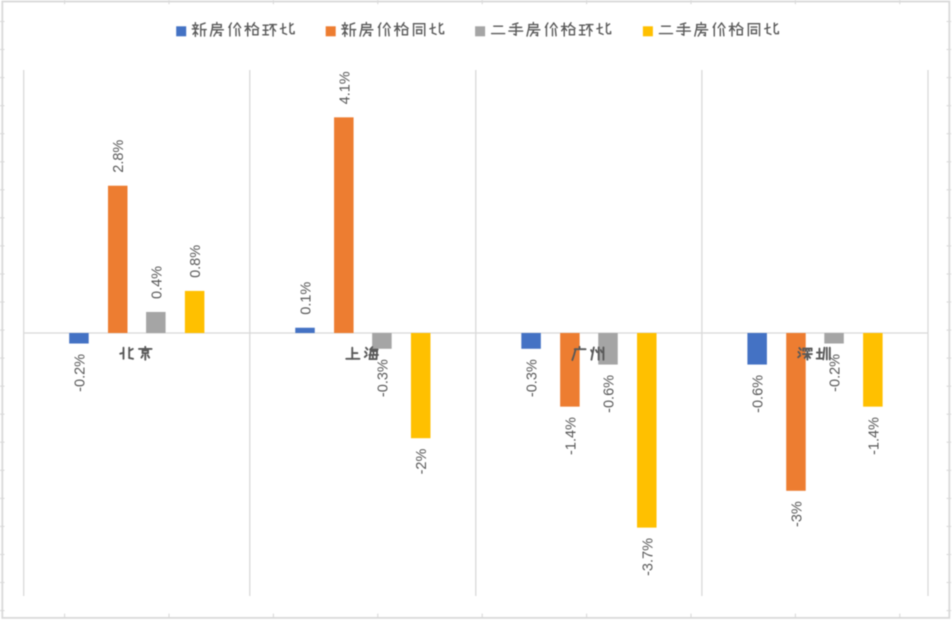 The image size is (952, 621). Describe the element at coordinates (119, 156) in the screenshot. I see `svg-text: 2.8%` at that location.